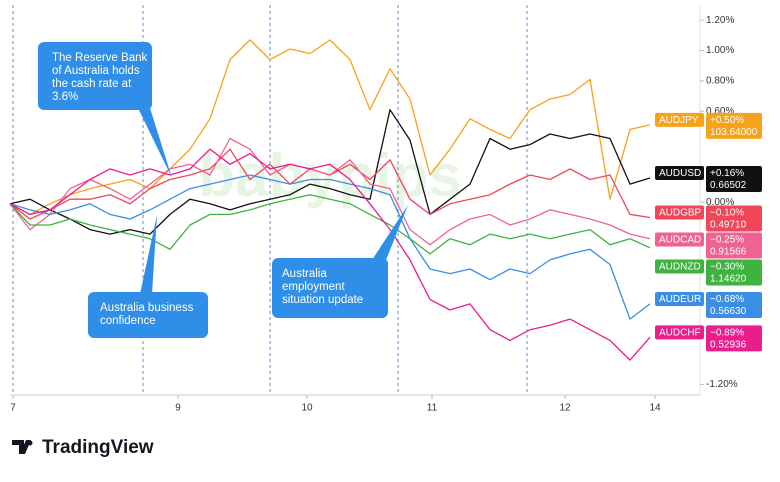 The image size is (780, 482). I want to click on series-label: AUDJPY +0.50%103.64000, so click(708, 125).